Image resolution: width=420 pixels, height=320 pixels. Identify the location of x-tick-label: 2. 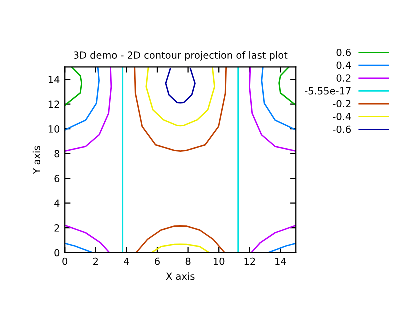
(96, 262).